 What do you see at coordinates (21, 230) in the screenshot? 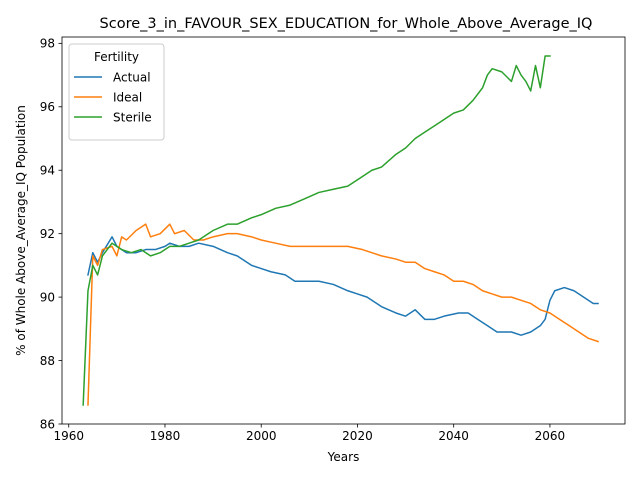
I see `y-axis-title: % of Whole Above_Average_IQ Population` at bounding box center [21, 230].